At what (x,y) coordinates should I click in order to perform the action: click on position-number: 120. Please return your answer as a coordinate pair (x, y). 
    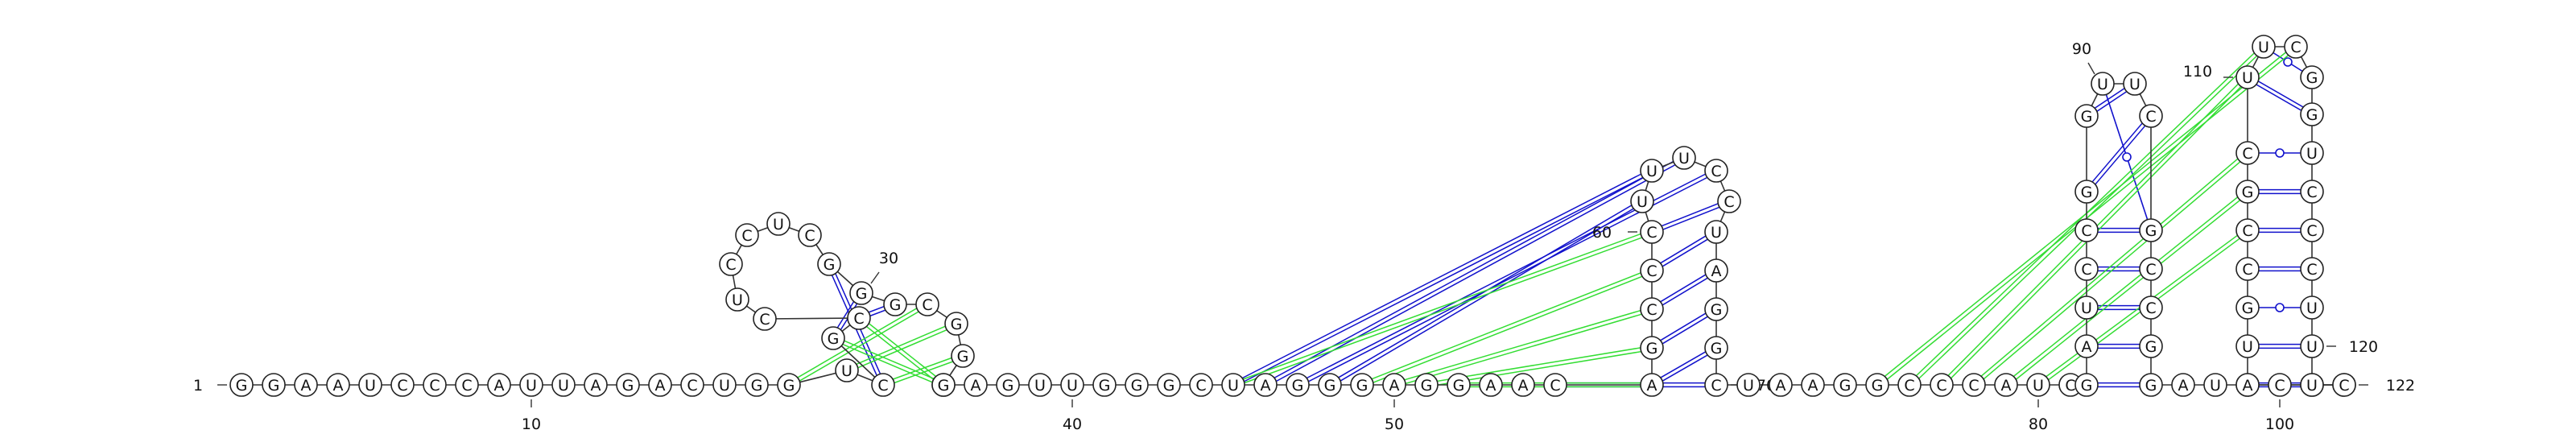
    Looking at the image, I should click on (2363, 347).